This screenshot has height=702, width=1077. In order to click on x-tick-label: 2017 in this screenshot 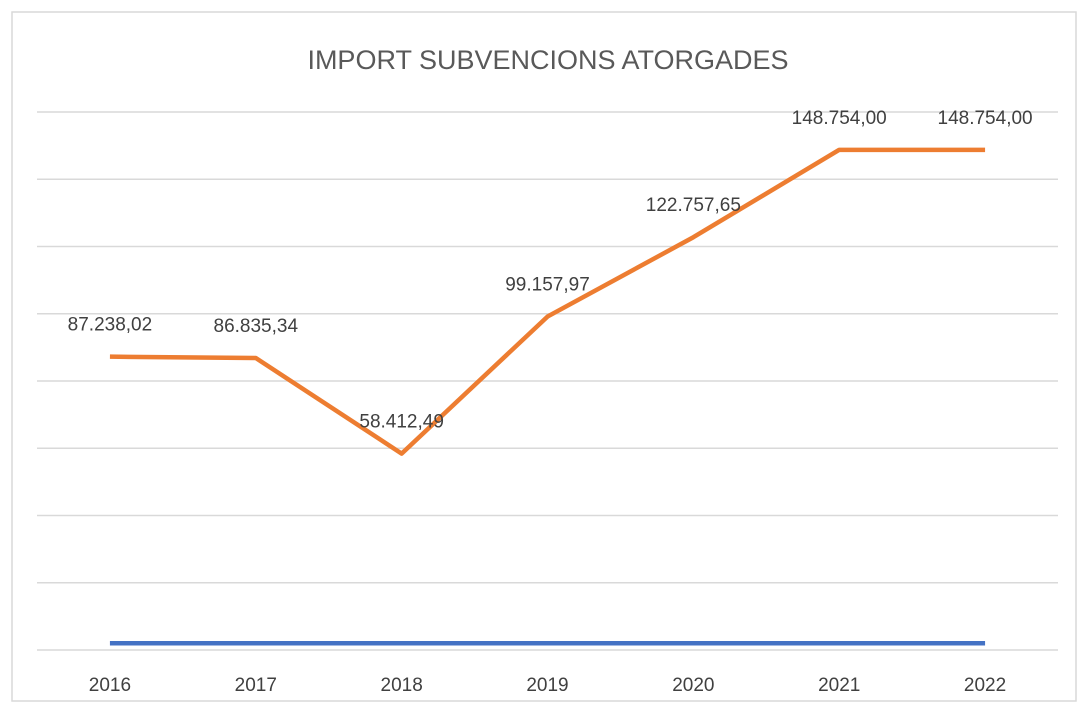, I will do `click(256, 685)`.